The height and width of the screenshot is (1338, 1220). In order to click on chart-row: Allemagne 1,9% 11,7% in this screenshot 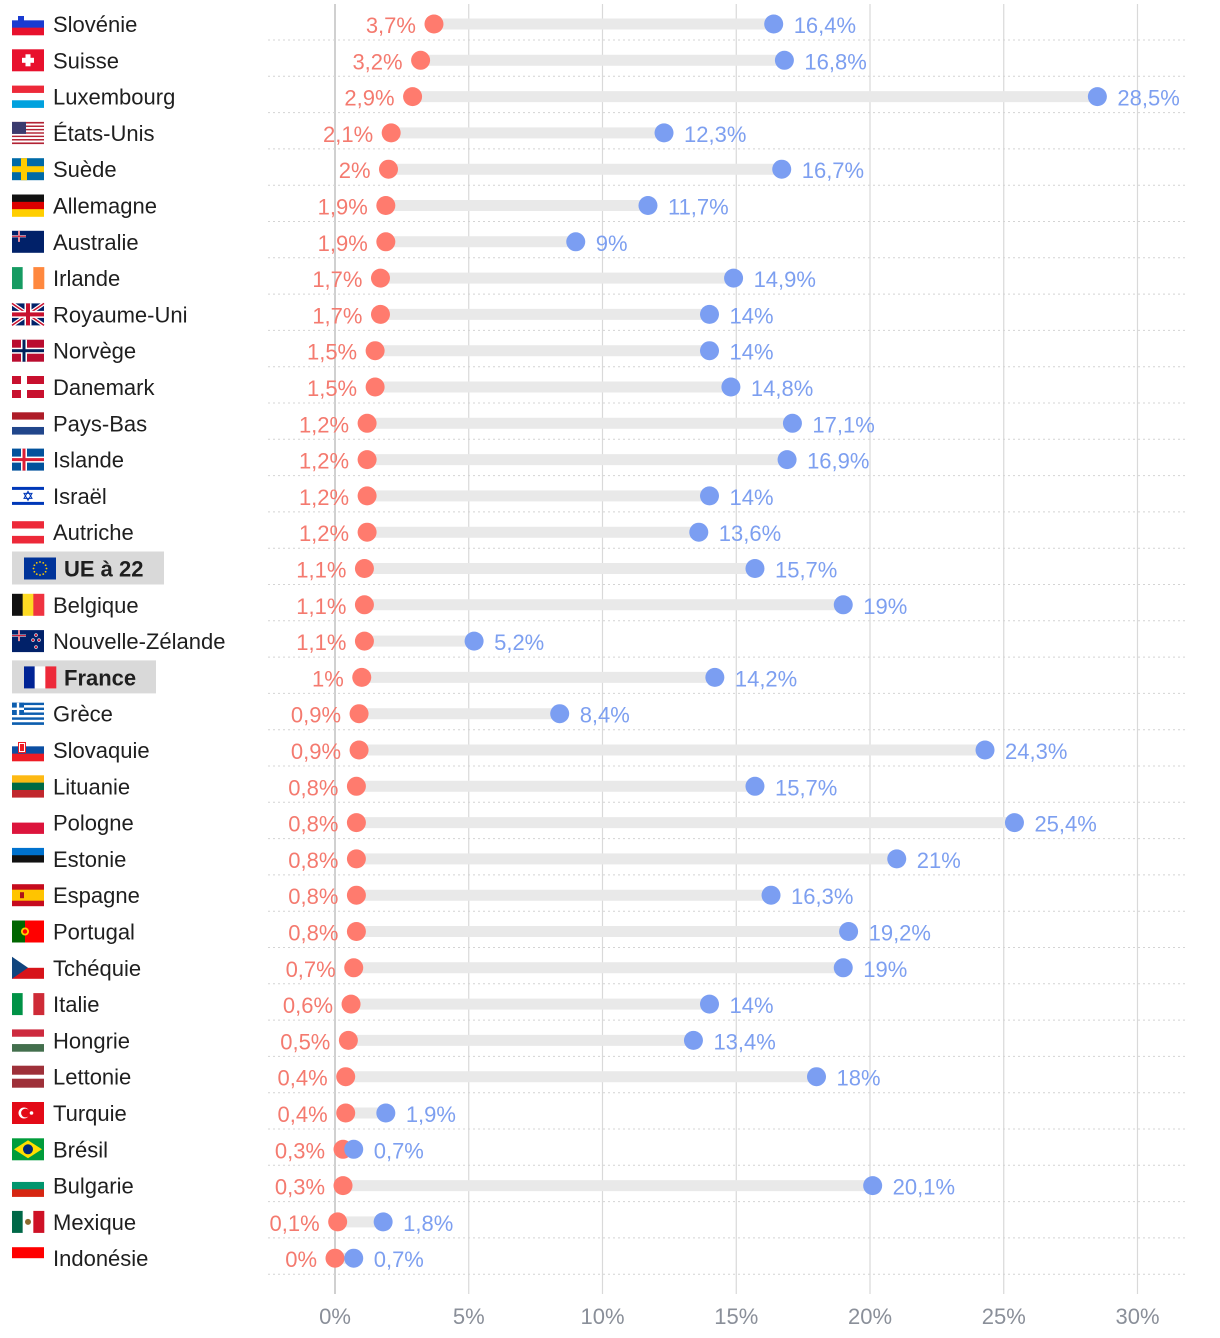, I will do `click(600, 208)`.